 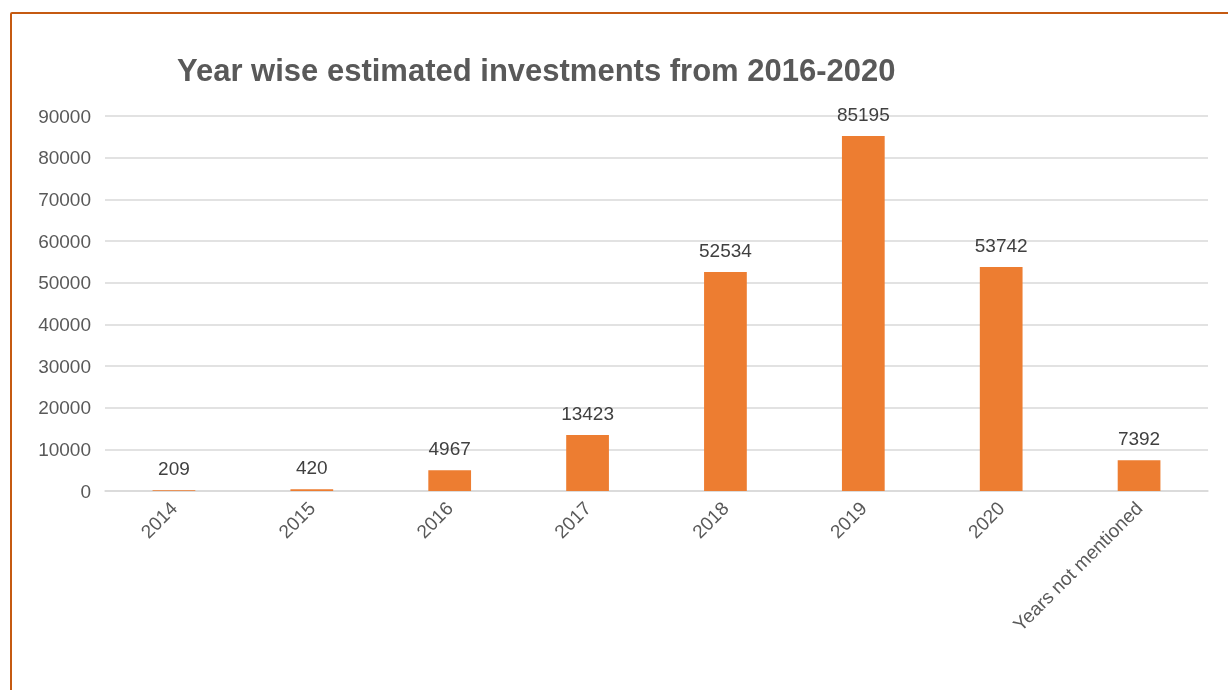 What do you see at coordinates (64, 241) in the screenshot?
I see `y-tick-label: 60000` at bounding box center [64, 241].